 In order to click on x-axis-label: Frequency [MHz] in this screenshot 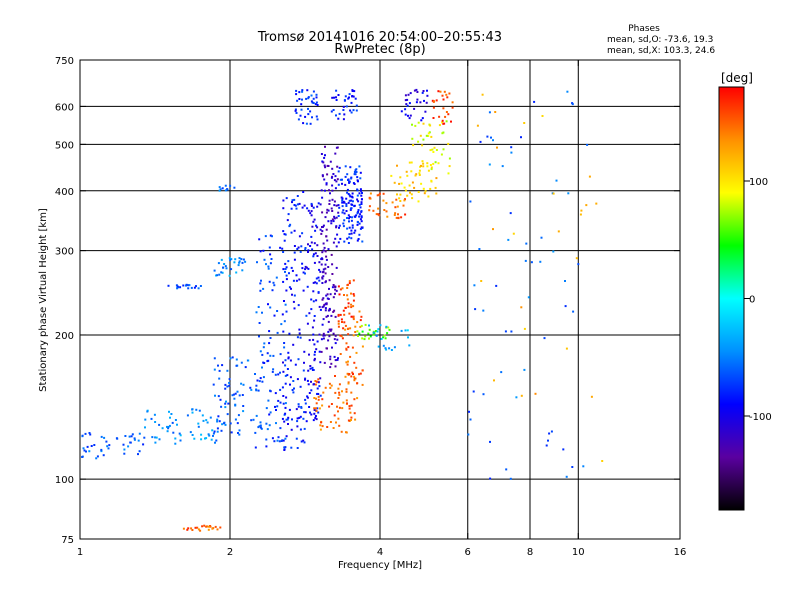, I will do `click(380, 565)`.